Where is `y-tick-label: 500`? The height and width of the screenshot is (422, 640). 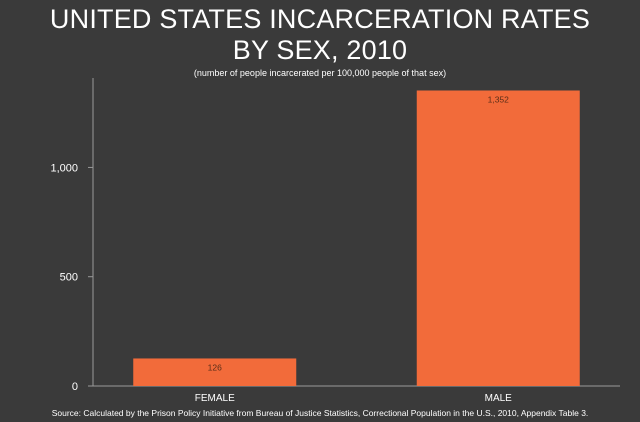 y-tick-label: 500 is located at coordinates (69, 278).